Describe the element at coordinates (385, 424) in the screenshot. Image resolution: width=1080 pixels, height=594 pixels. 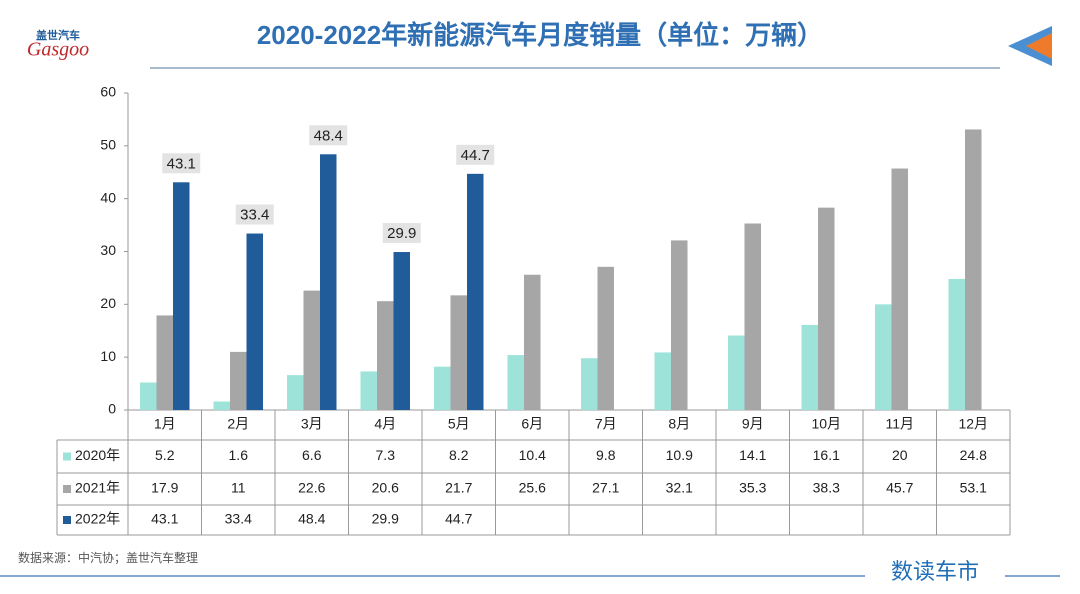
I see `x-tick-label: 4月` at that location.